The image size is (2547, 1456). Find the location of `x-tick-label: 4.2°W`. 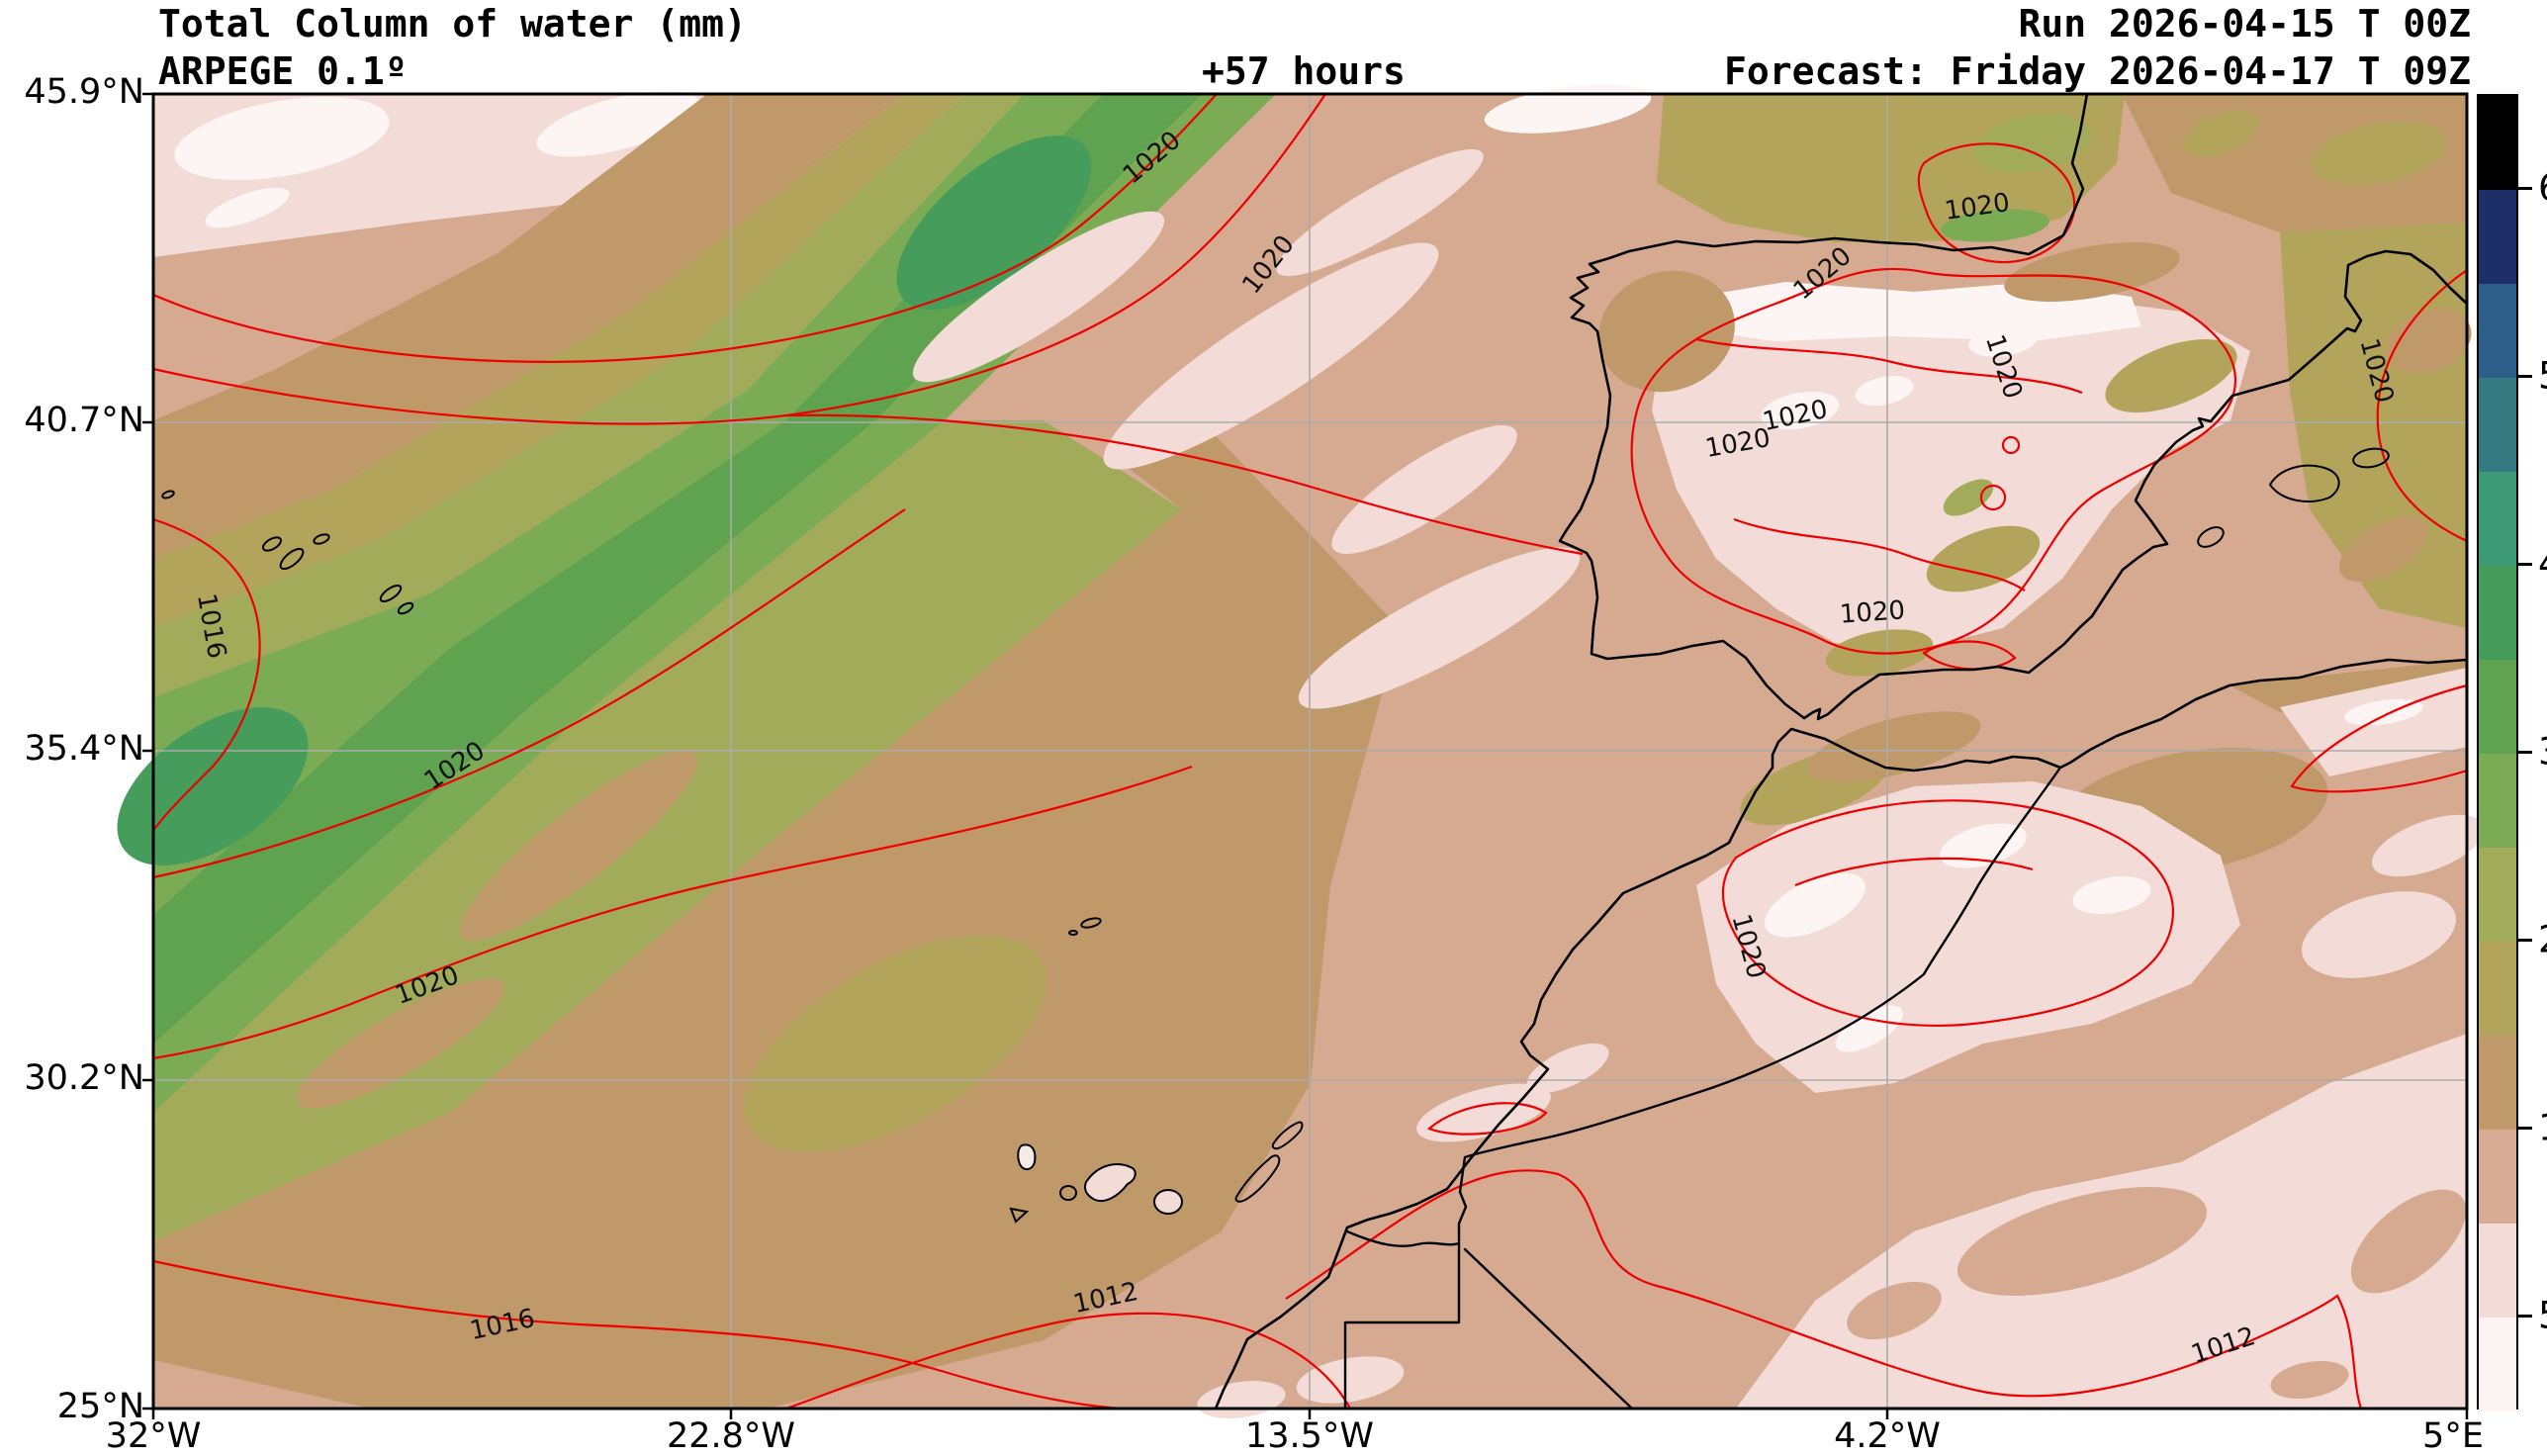

x-tick-label: 4.2°W is located at coordinates (1887, 1436).